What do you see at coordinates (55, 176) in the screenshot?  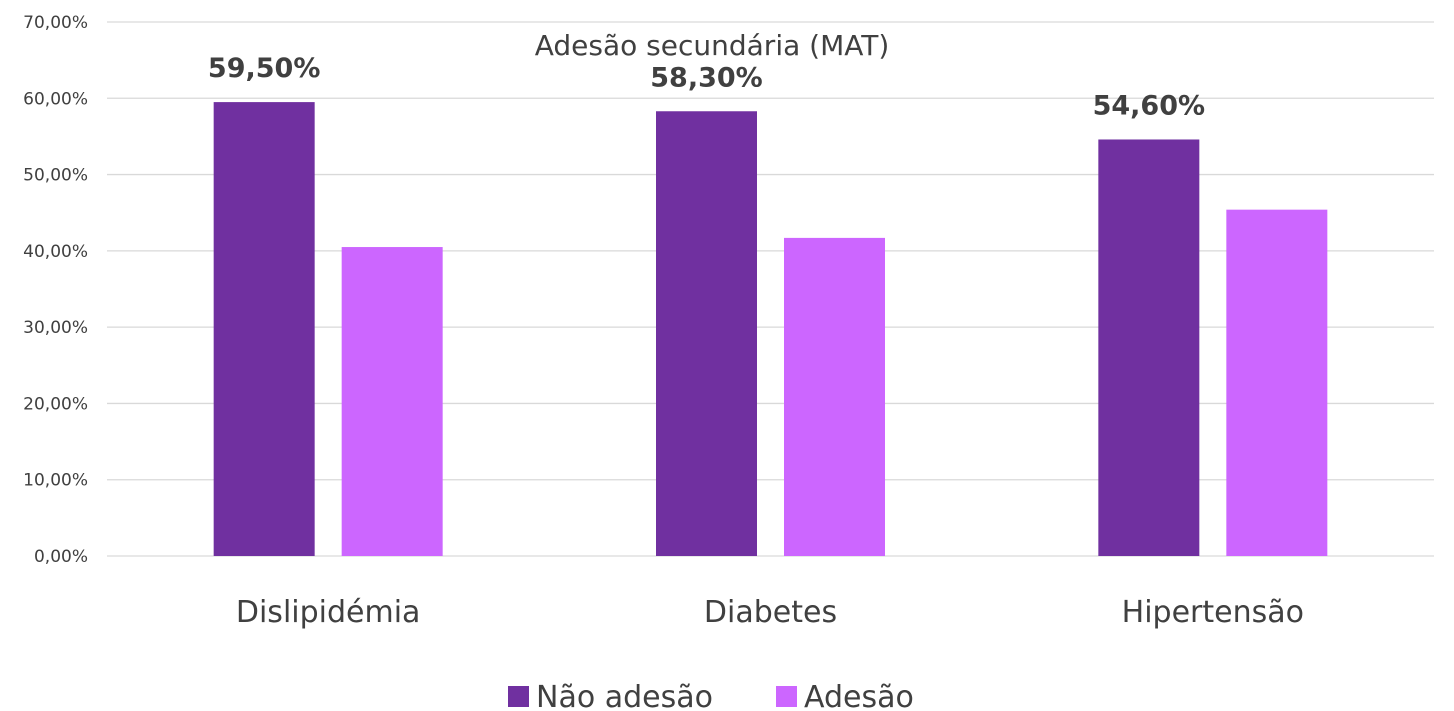 I see `y-tick-label: 50,00%` at bounding box center [55, 176].